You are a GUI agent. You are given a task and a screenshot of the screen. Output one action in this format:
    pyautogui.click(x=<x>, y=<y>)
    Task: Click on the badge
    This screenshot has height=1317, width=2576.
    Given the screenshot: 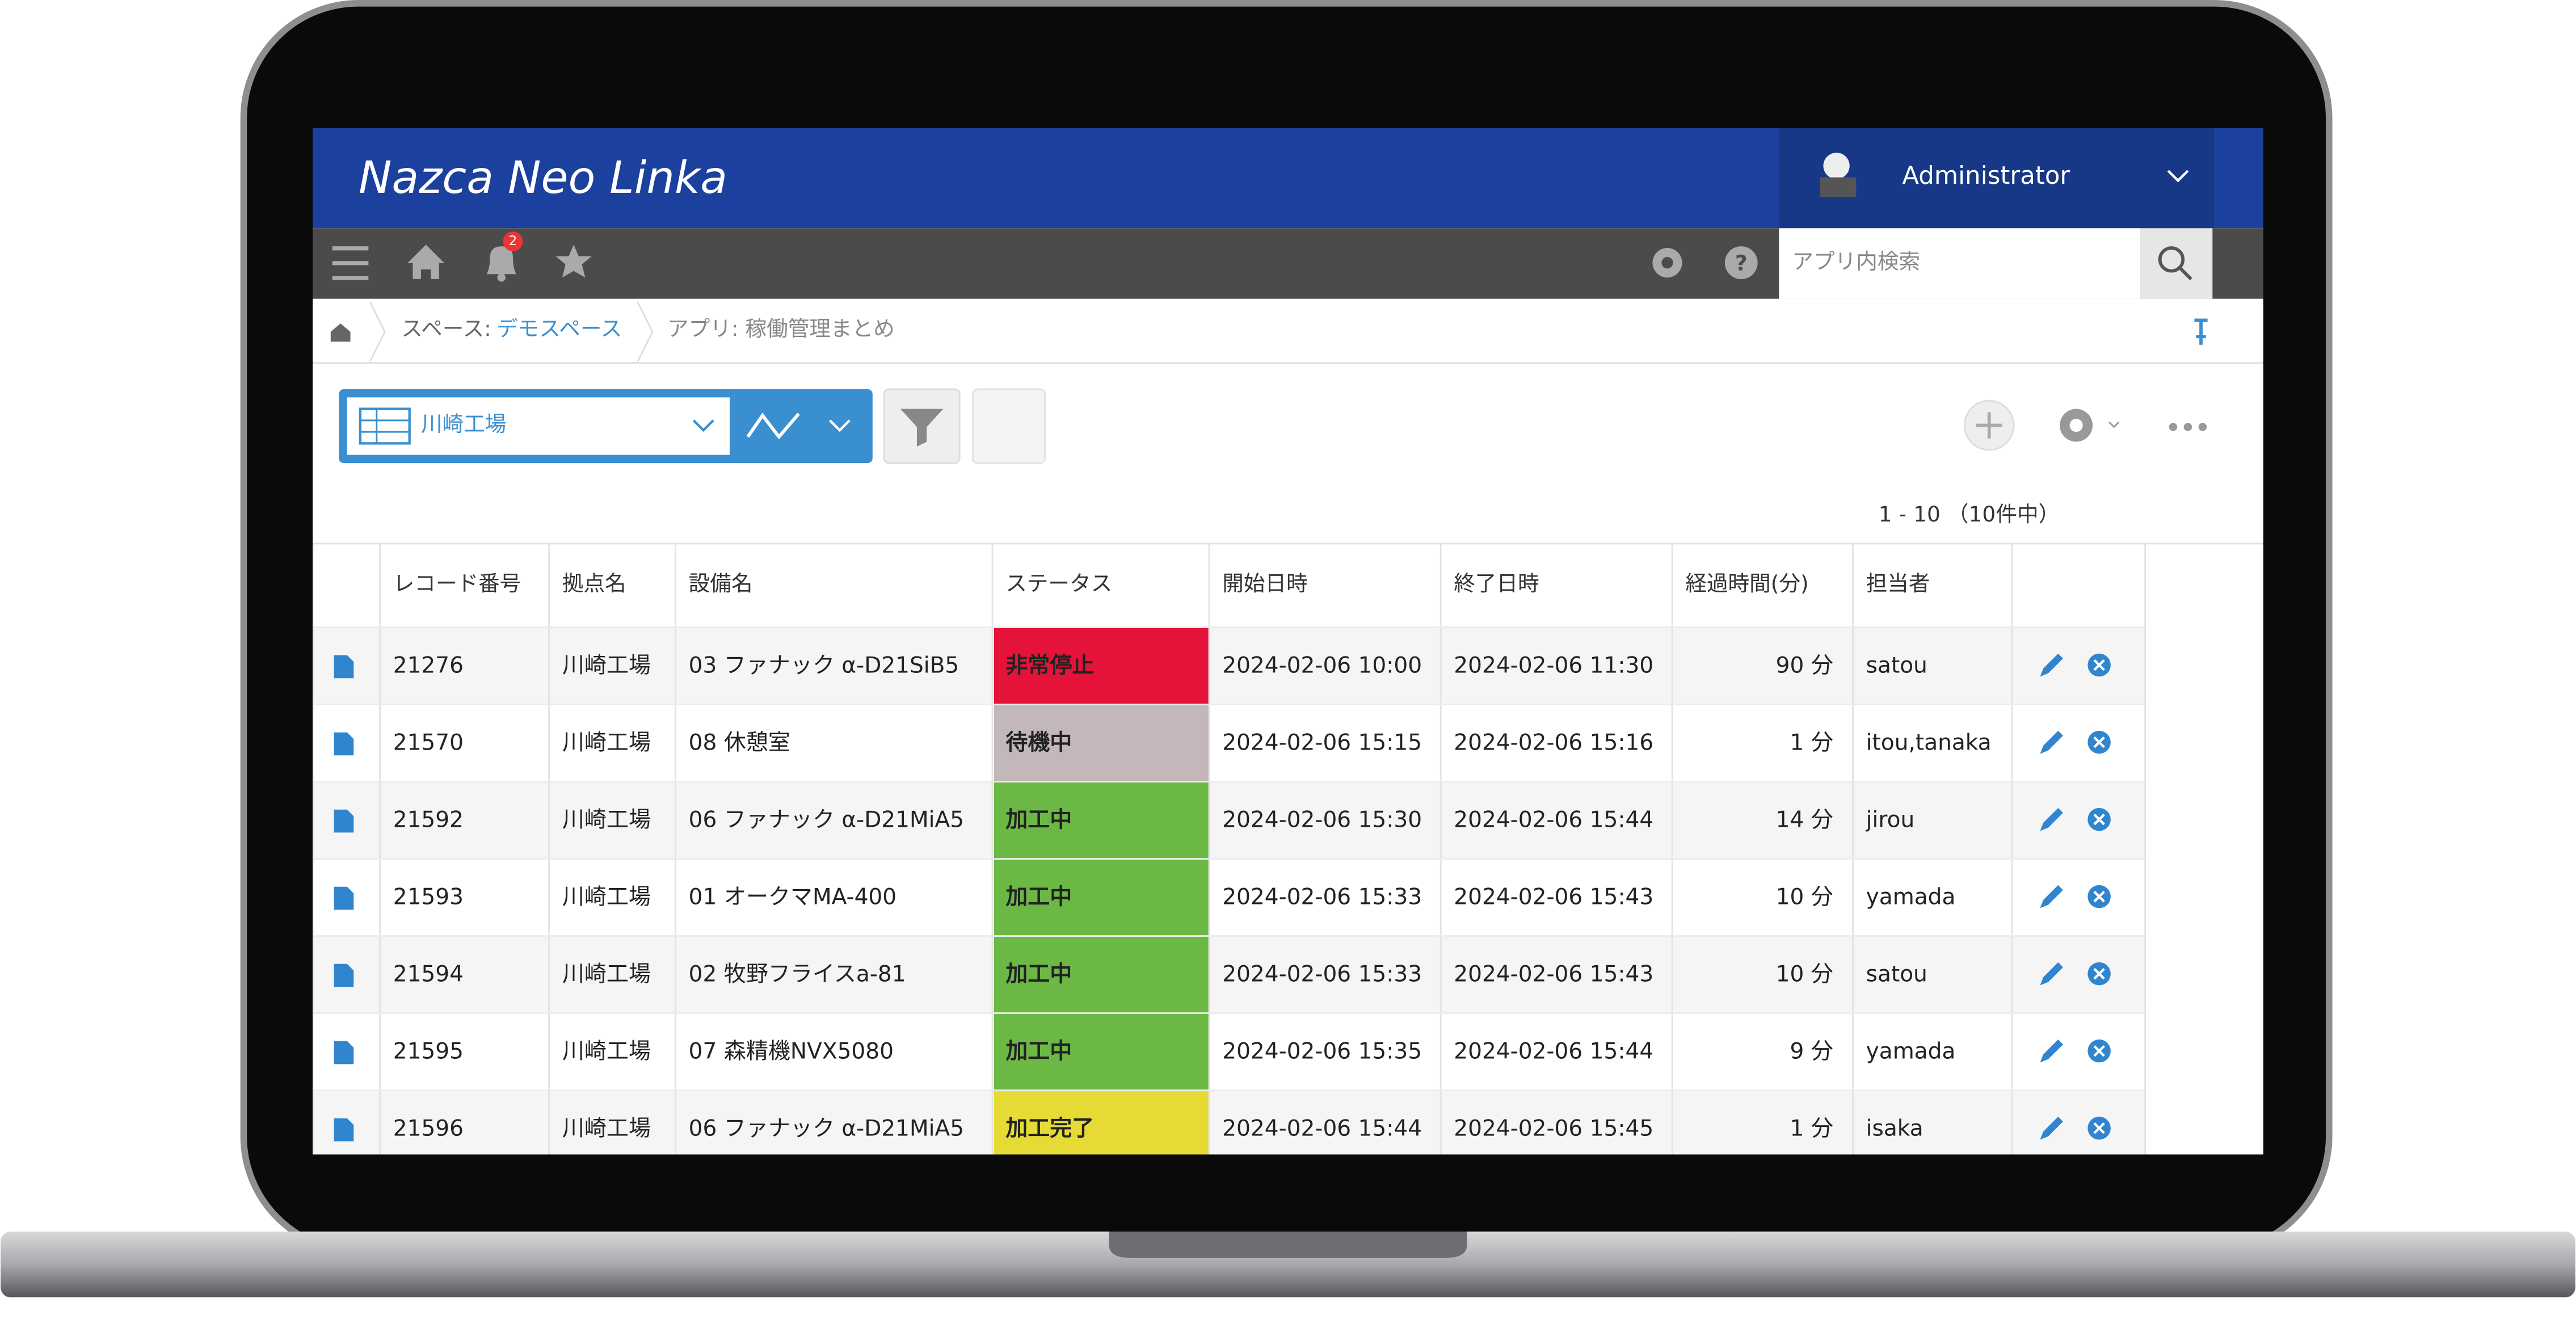 What is the action you would take?
    pyautogui.click(x=513, y=241)
    